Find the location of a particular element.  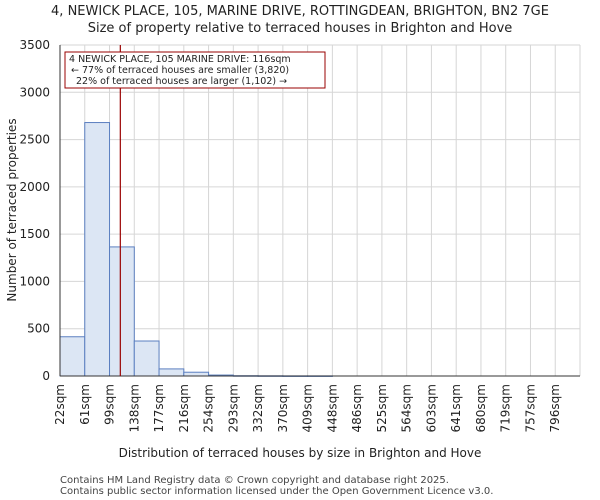

y-tick-label: 1000 is located at coordinates (34, 281).